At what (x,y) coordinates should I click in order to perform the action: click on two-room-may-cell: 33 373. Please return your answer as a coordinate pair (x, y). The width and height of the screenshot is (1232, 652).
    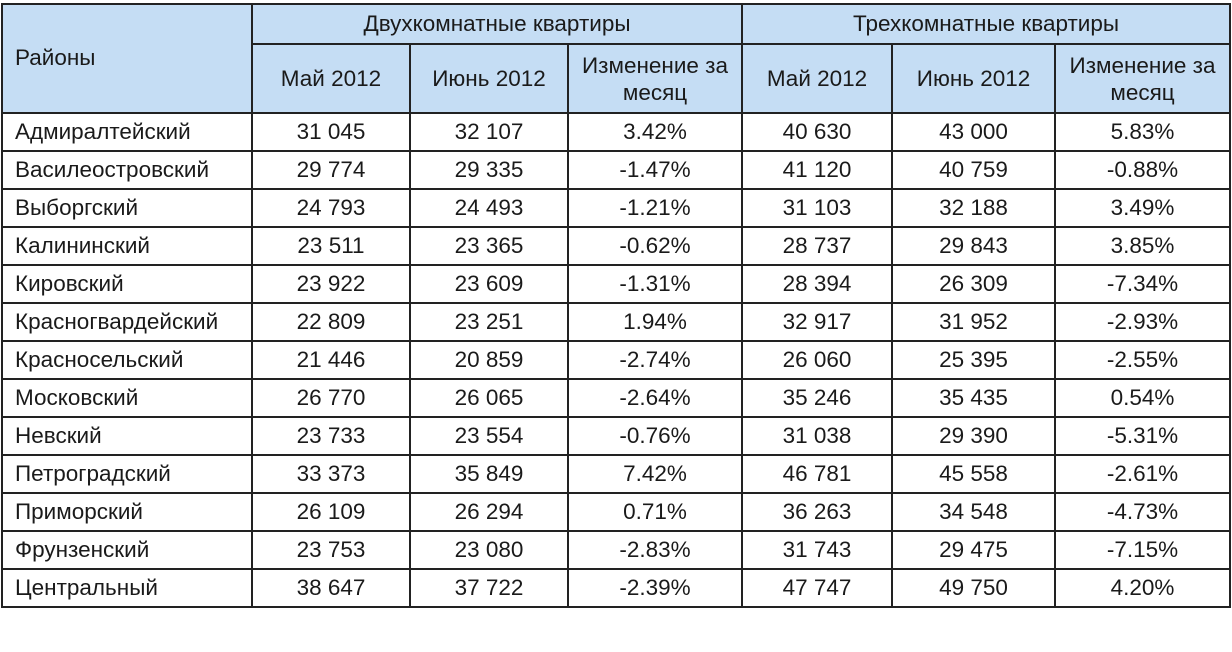
    Looking at the image, I should click on (331, 474).